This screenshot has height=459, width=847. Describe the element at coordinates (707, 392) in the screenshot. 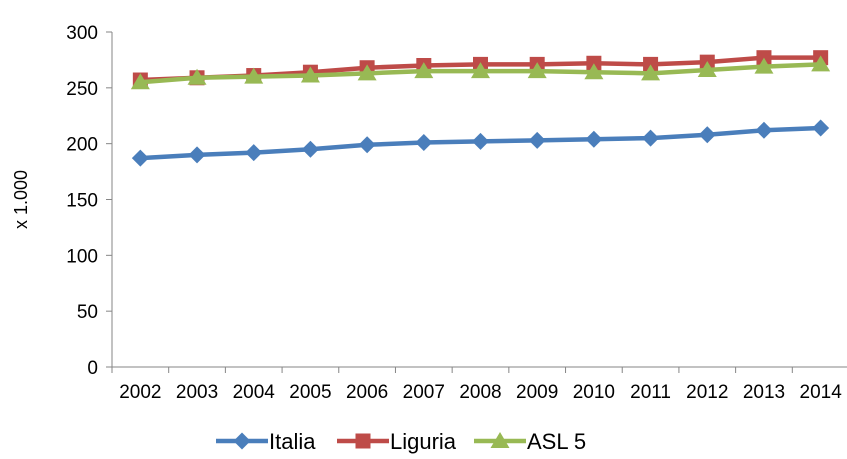

I see `x-tick-label: 2012` at that location.